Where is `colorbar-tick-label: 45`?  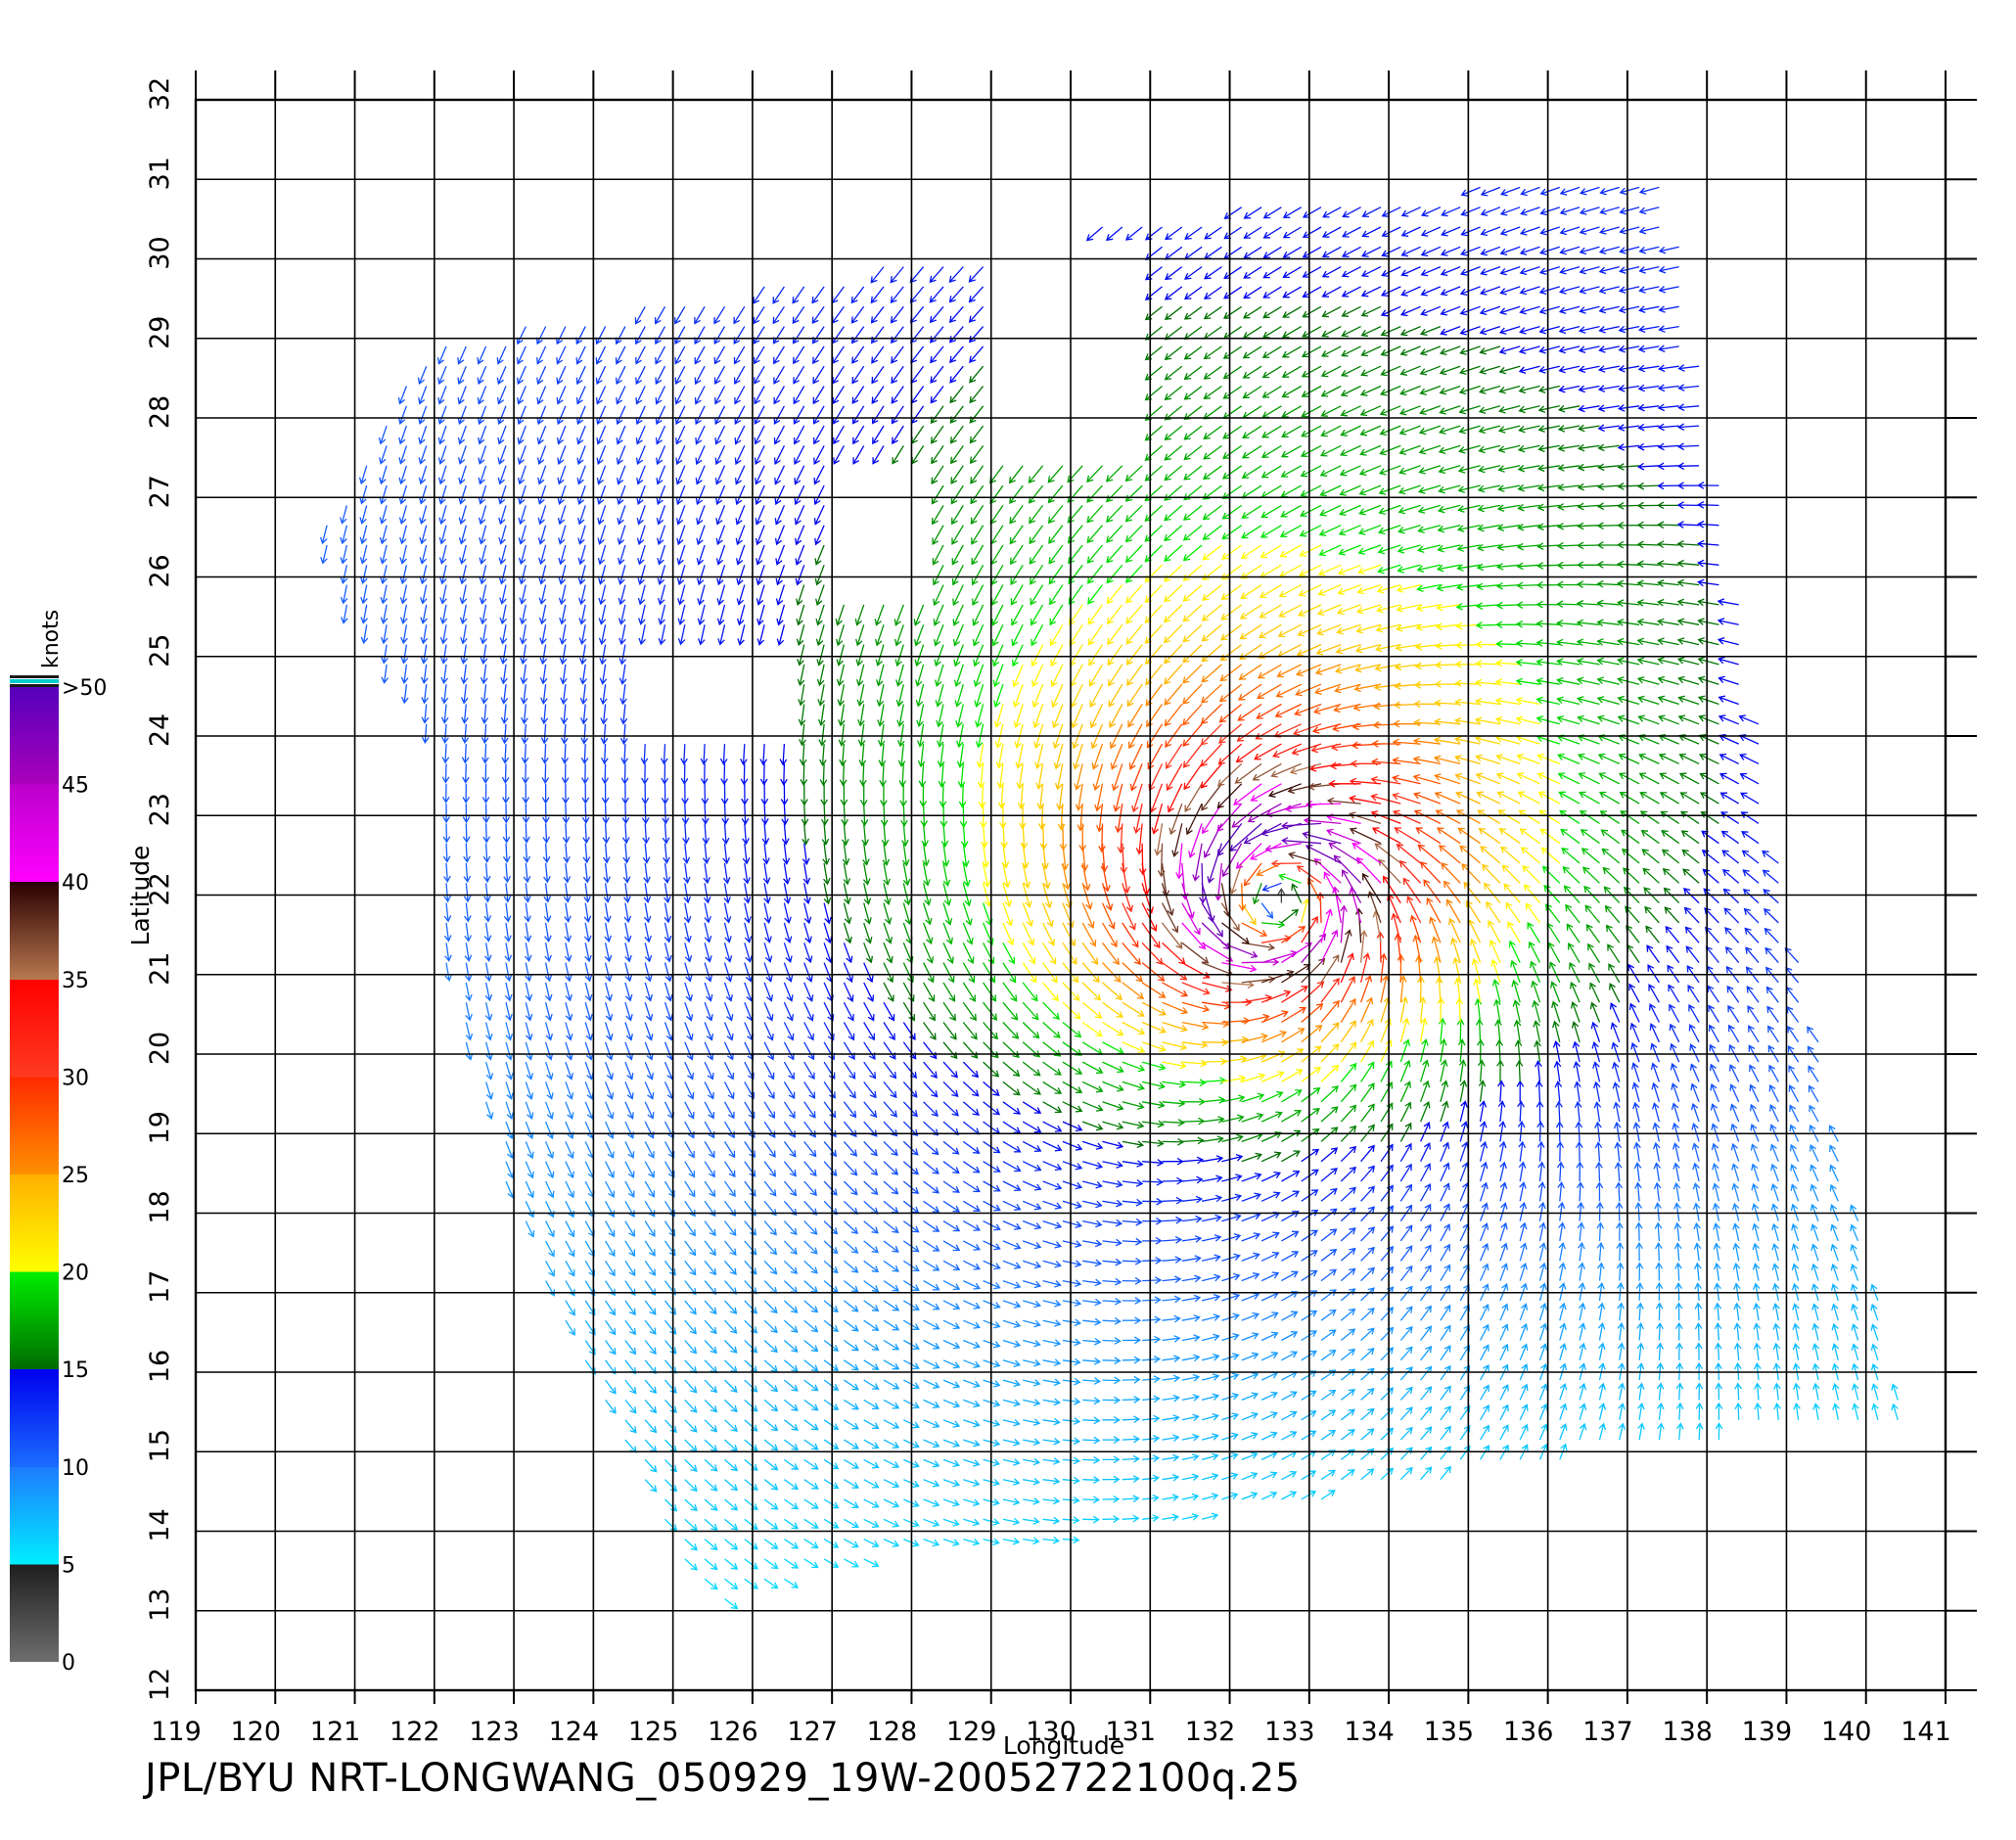
colorbar-tick-label: 45 is located at coordinates (75, 787).